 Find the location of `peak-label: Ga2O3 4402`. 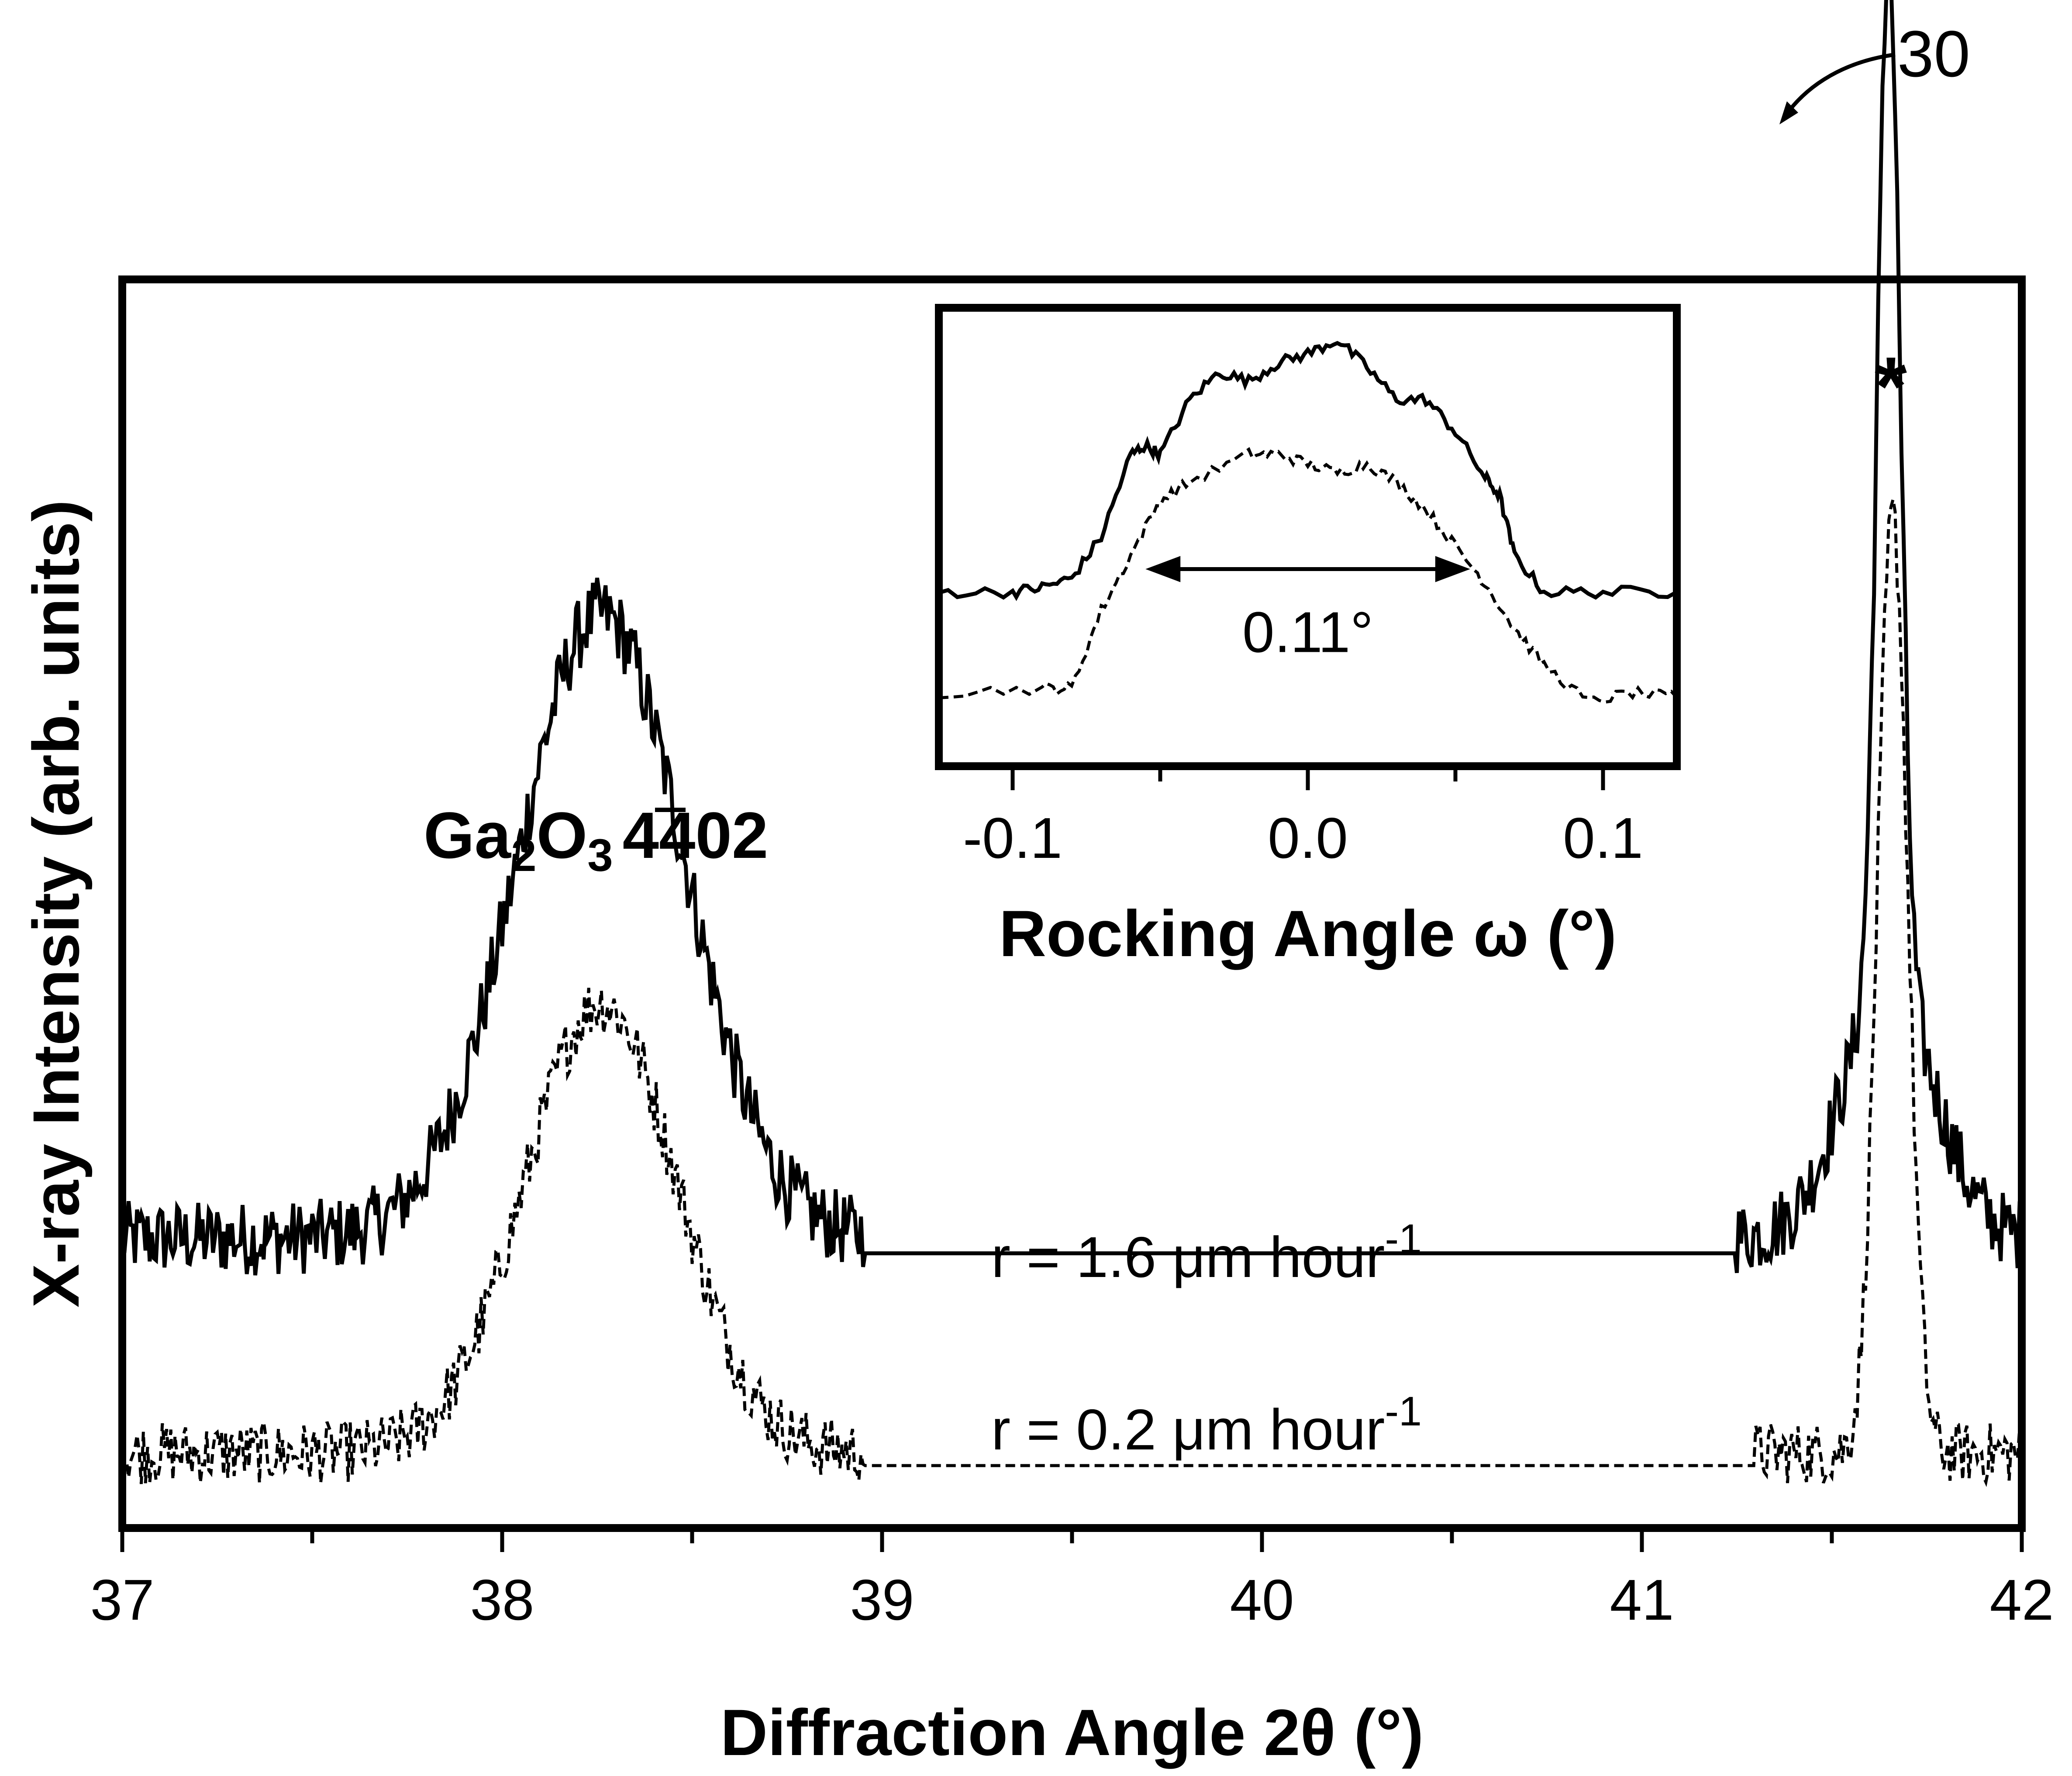

peak-label: Ga2O3 4402 is located at coordinates (596, 840).